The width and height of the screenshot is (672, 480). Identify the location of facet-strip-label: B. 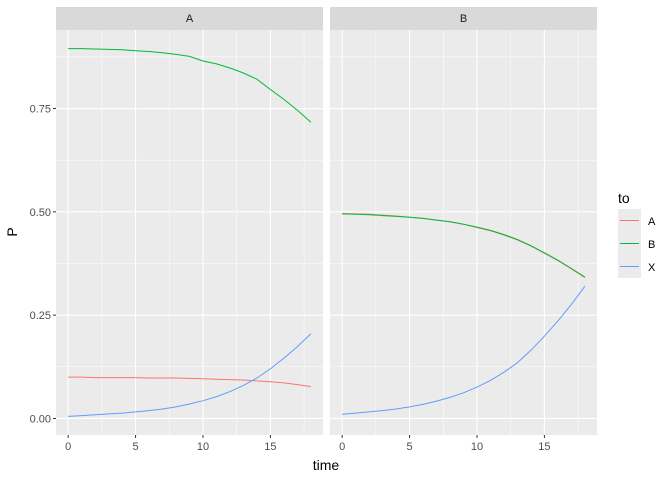
(463, 19).